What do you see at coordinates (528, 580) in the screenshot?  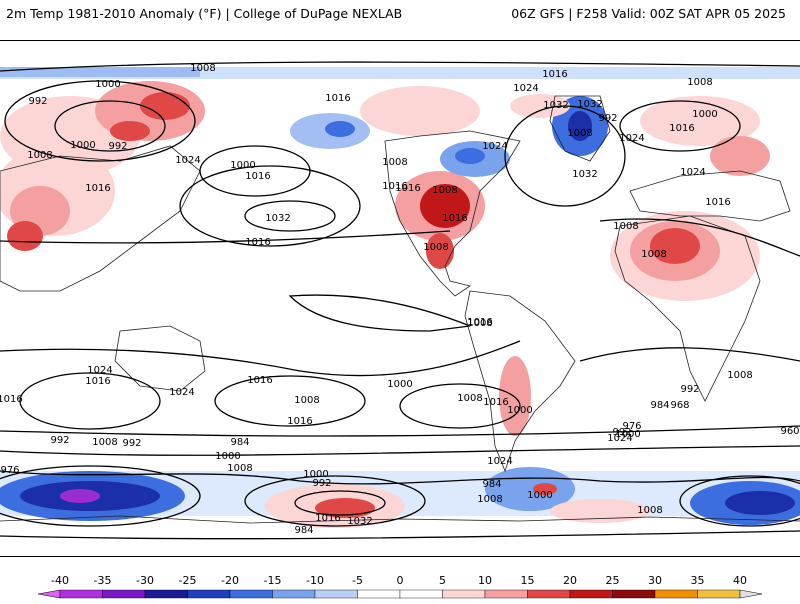 I see `colorbar-tick-label: 15` at bounding box center [528, 580].